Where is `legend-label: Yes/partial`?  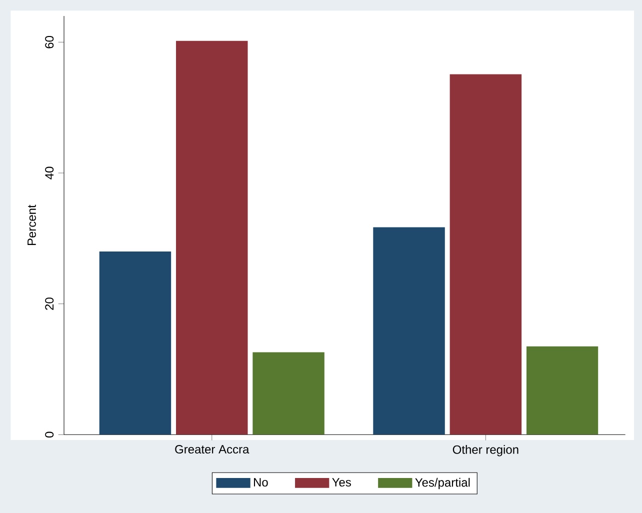 legend-label: Yes/partial is located at coordinates (442, 484).